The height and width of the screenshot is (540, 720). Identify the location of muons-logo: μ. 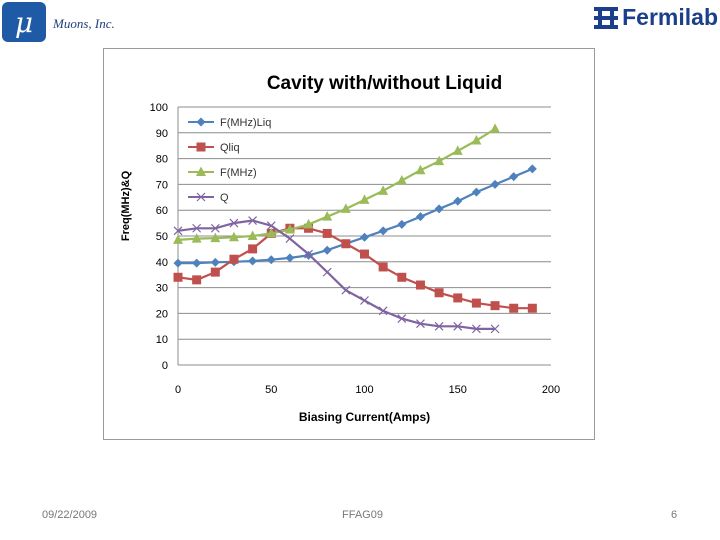
(24, 22).